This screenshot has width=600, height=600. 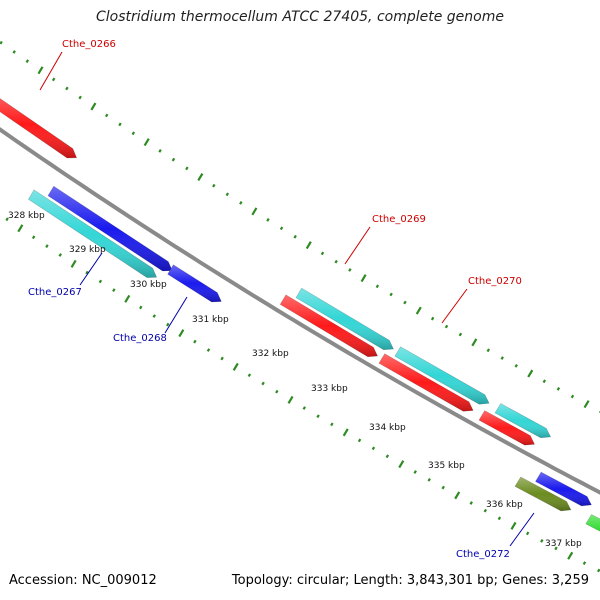 I want to click on gene-arrow-cthe-0270-shading, so click(x=442, y=375).